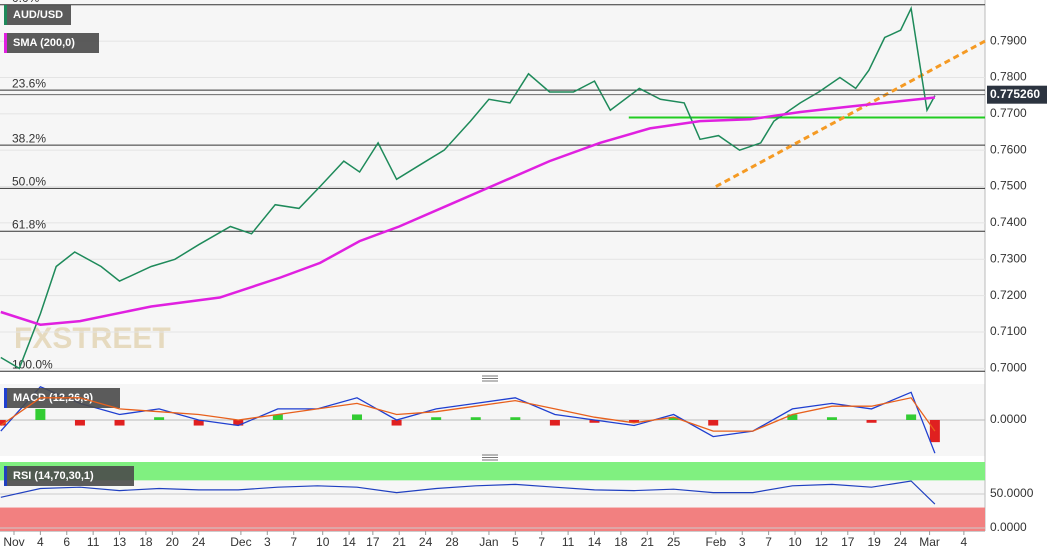  I want to click on legend-label: SMA (200,0), so click(44, 43).